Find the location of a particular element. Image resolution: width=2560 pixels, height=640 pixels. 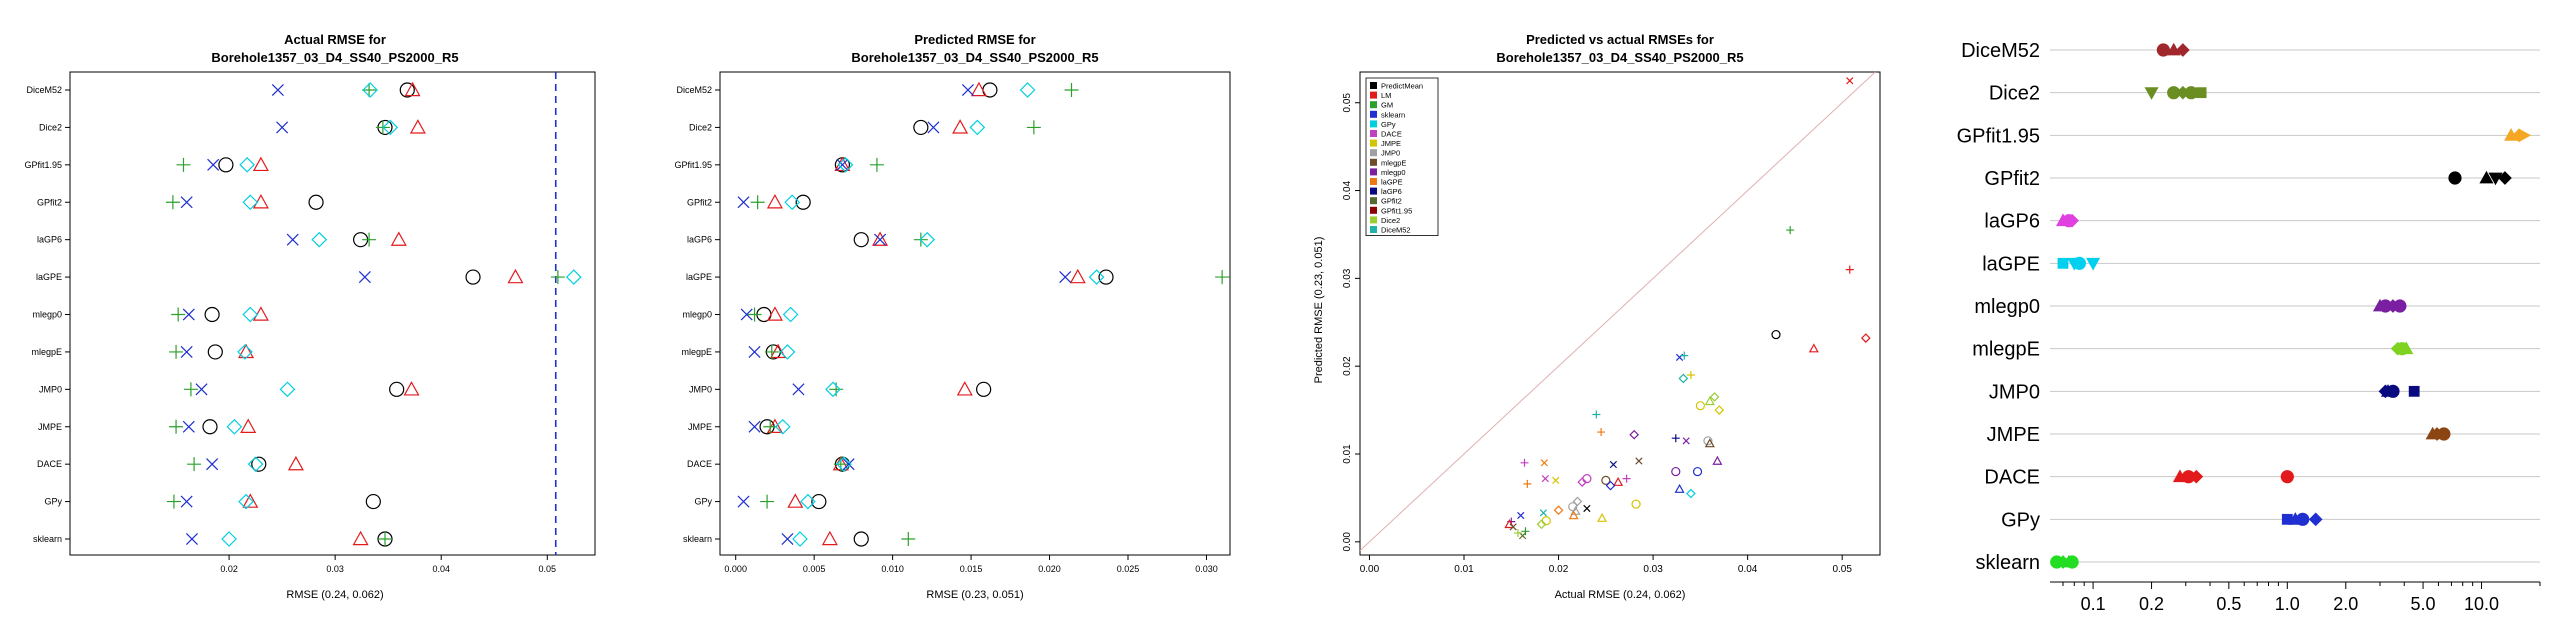

x-tick-label: 0.04 is located at coordinates (441, 569).